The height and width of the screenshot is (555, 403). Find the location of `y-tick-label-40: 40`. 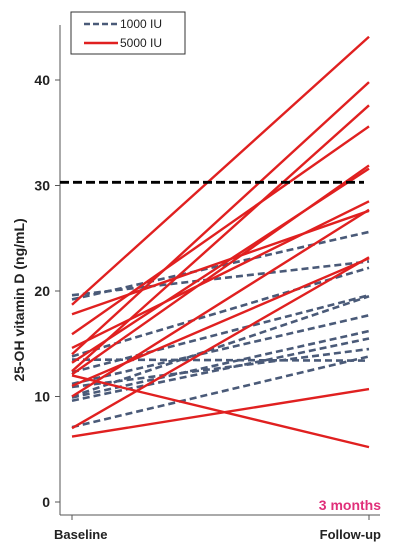

y-tick-label-40: 40 is located at coordinates (42, 80).